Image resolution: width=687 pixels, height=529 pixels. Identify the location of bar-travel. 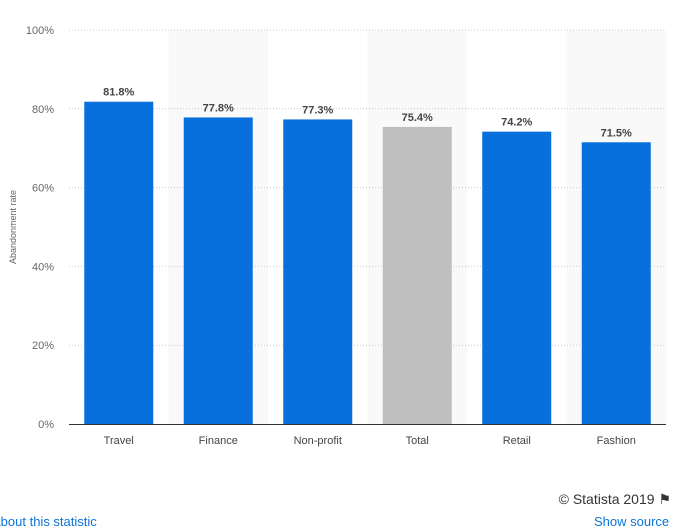
(119, 262).